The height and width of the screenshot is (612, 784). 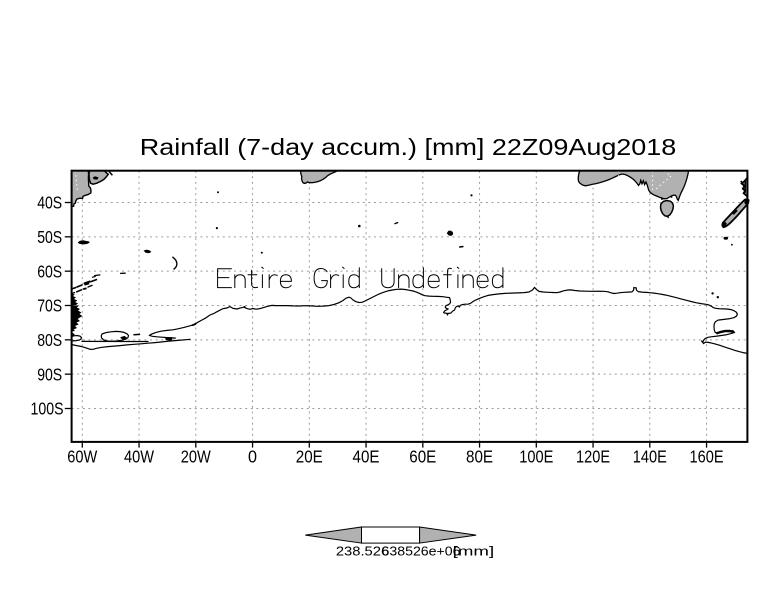 I want to click on svg-text: 238.526, so click(x=362, y=551).